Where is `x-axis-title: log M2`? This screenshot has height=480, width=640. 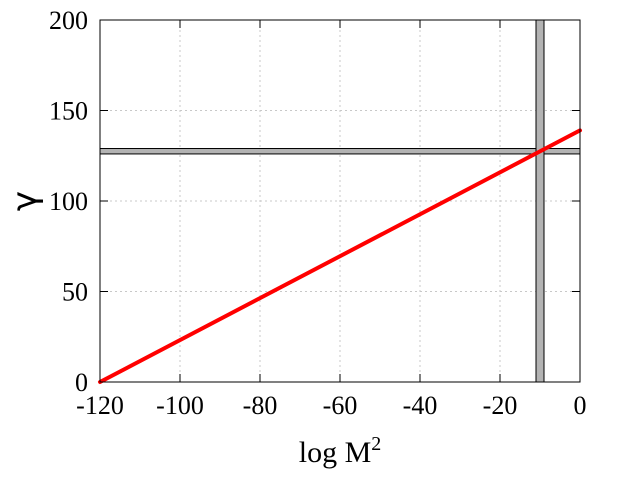 x-axis-title: log M2 is located at coordinates (340, 451).